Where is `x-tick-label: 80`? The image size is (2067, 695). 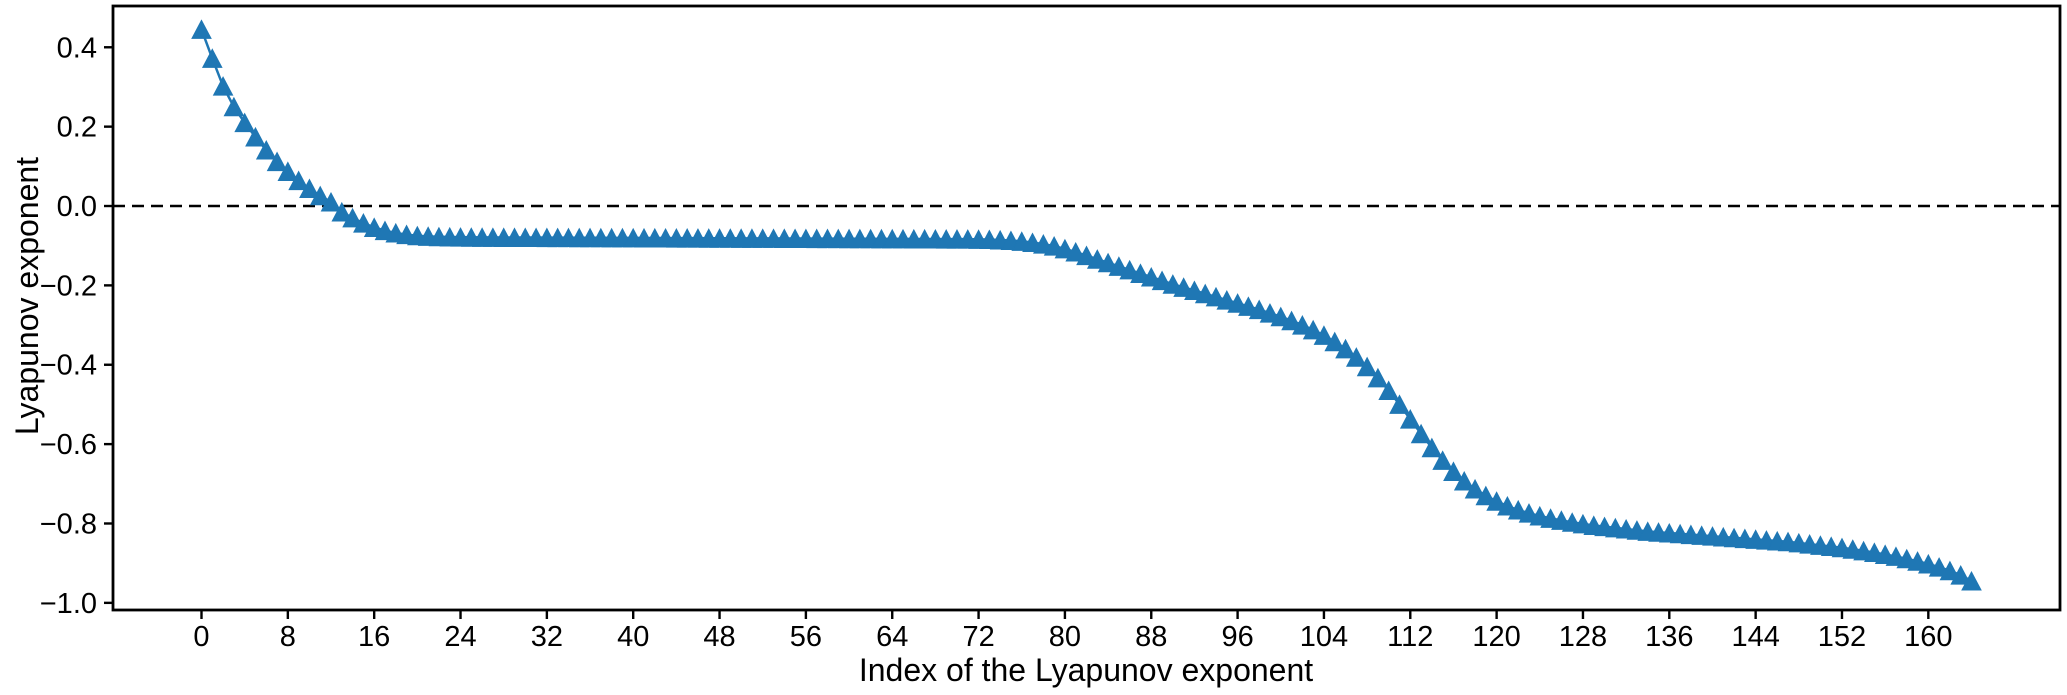 x-tick-label: 80 is located at coordinates (1065, 637).